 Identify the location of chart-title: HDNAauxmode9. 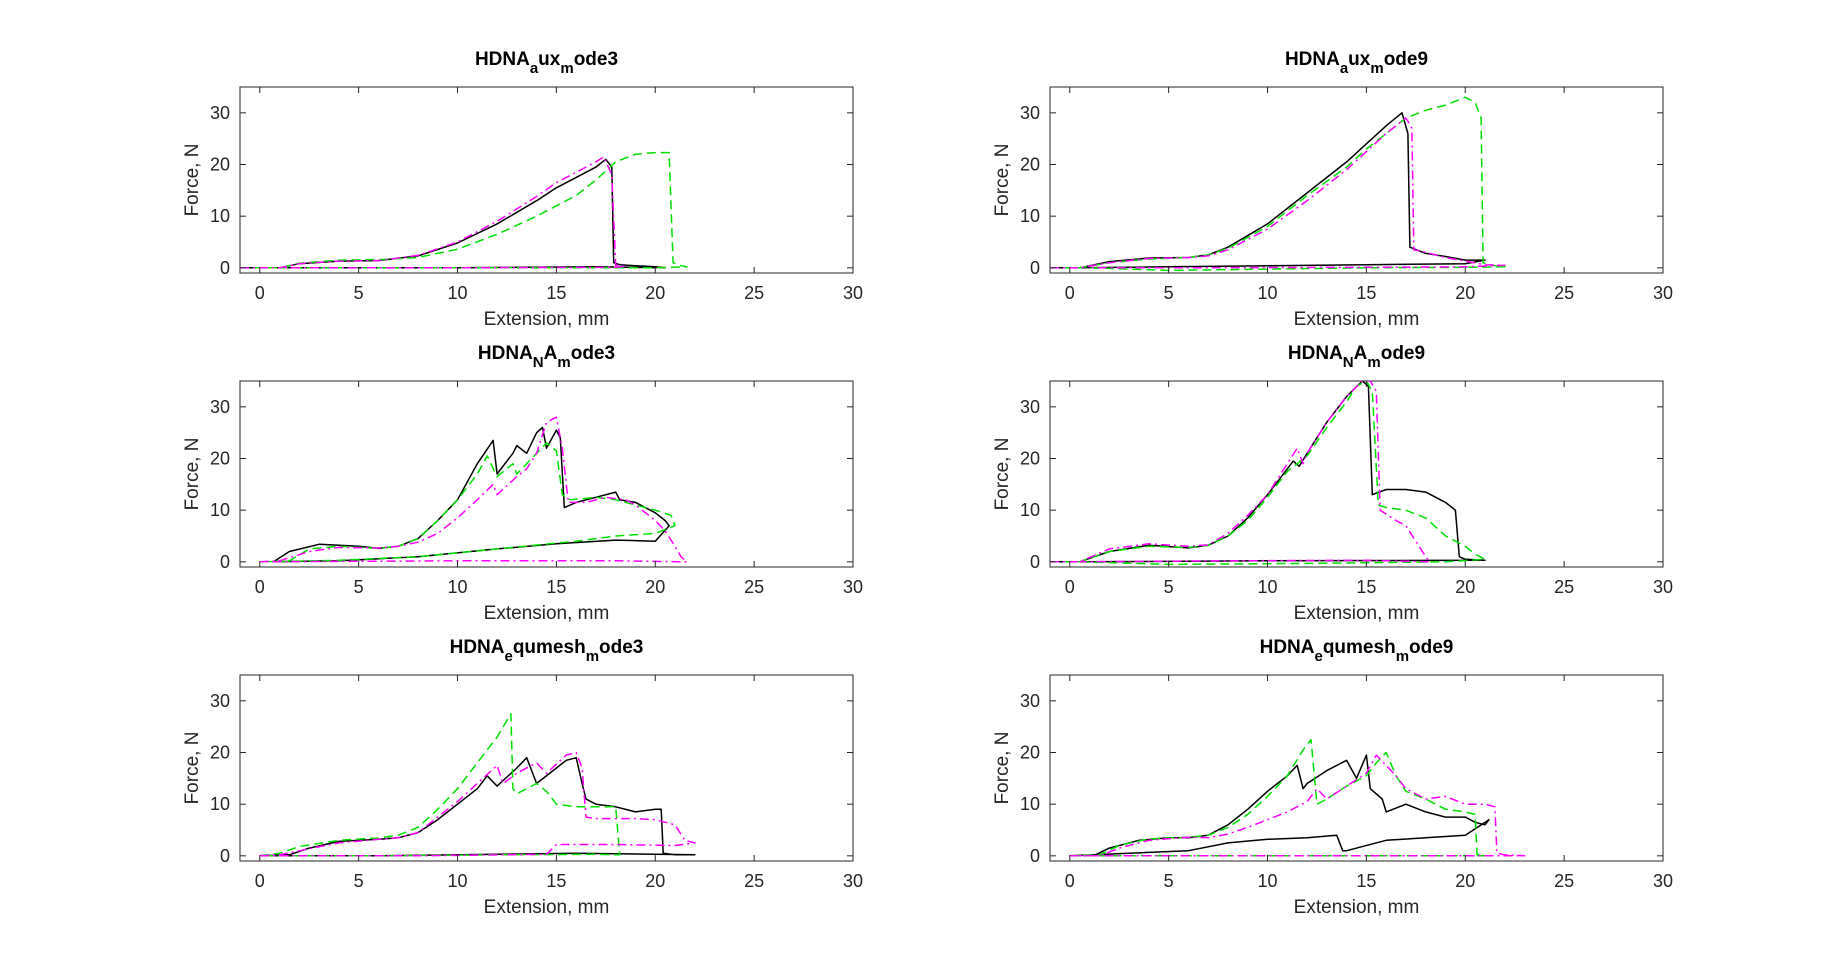
(1356, 63).